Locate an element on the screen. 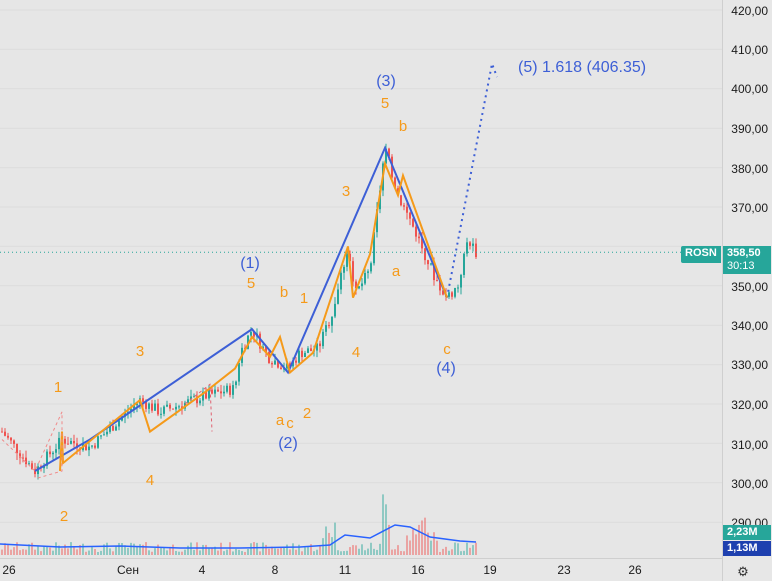 The width and height of the screenshot is (772, 581). price-tick: 330,00 is located at coordinates (749, 365).